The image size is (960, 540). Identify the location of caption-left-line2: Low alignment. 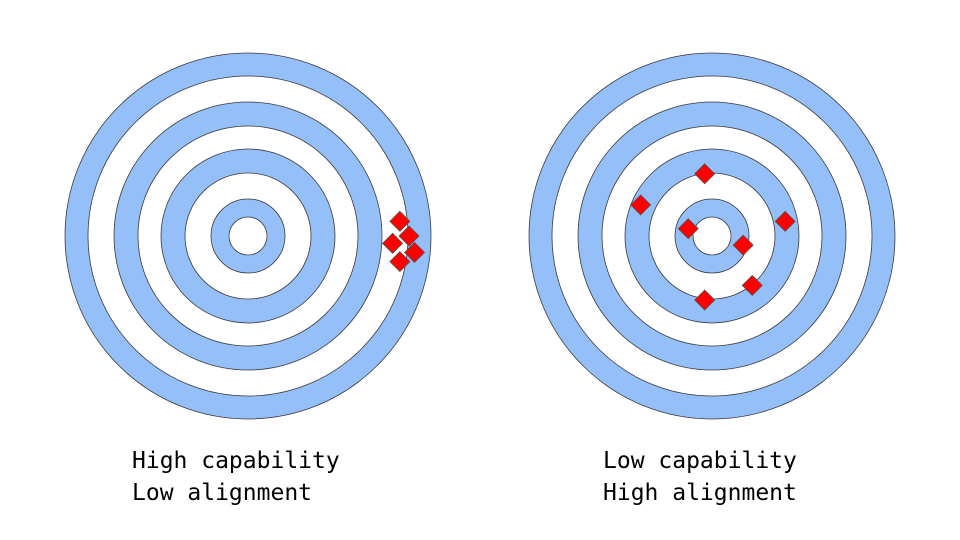
(222, 493).